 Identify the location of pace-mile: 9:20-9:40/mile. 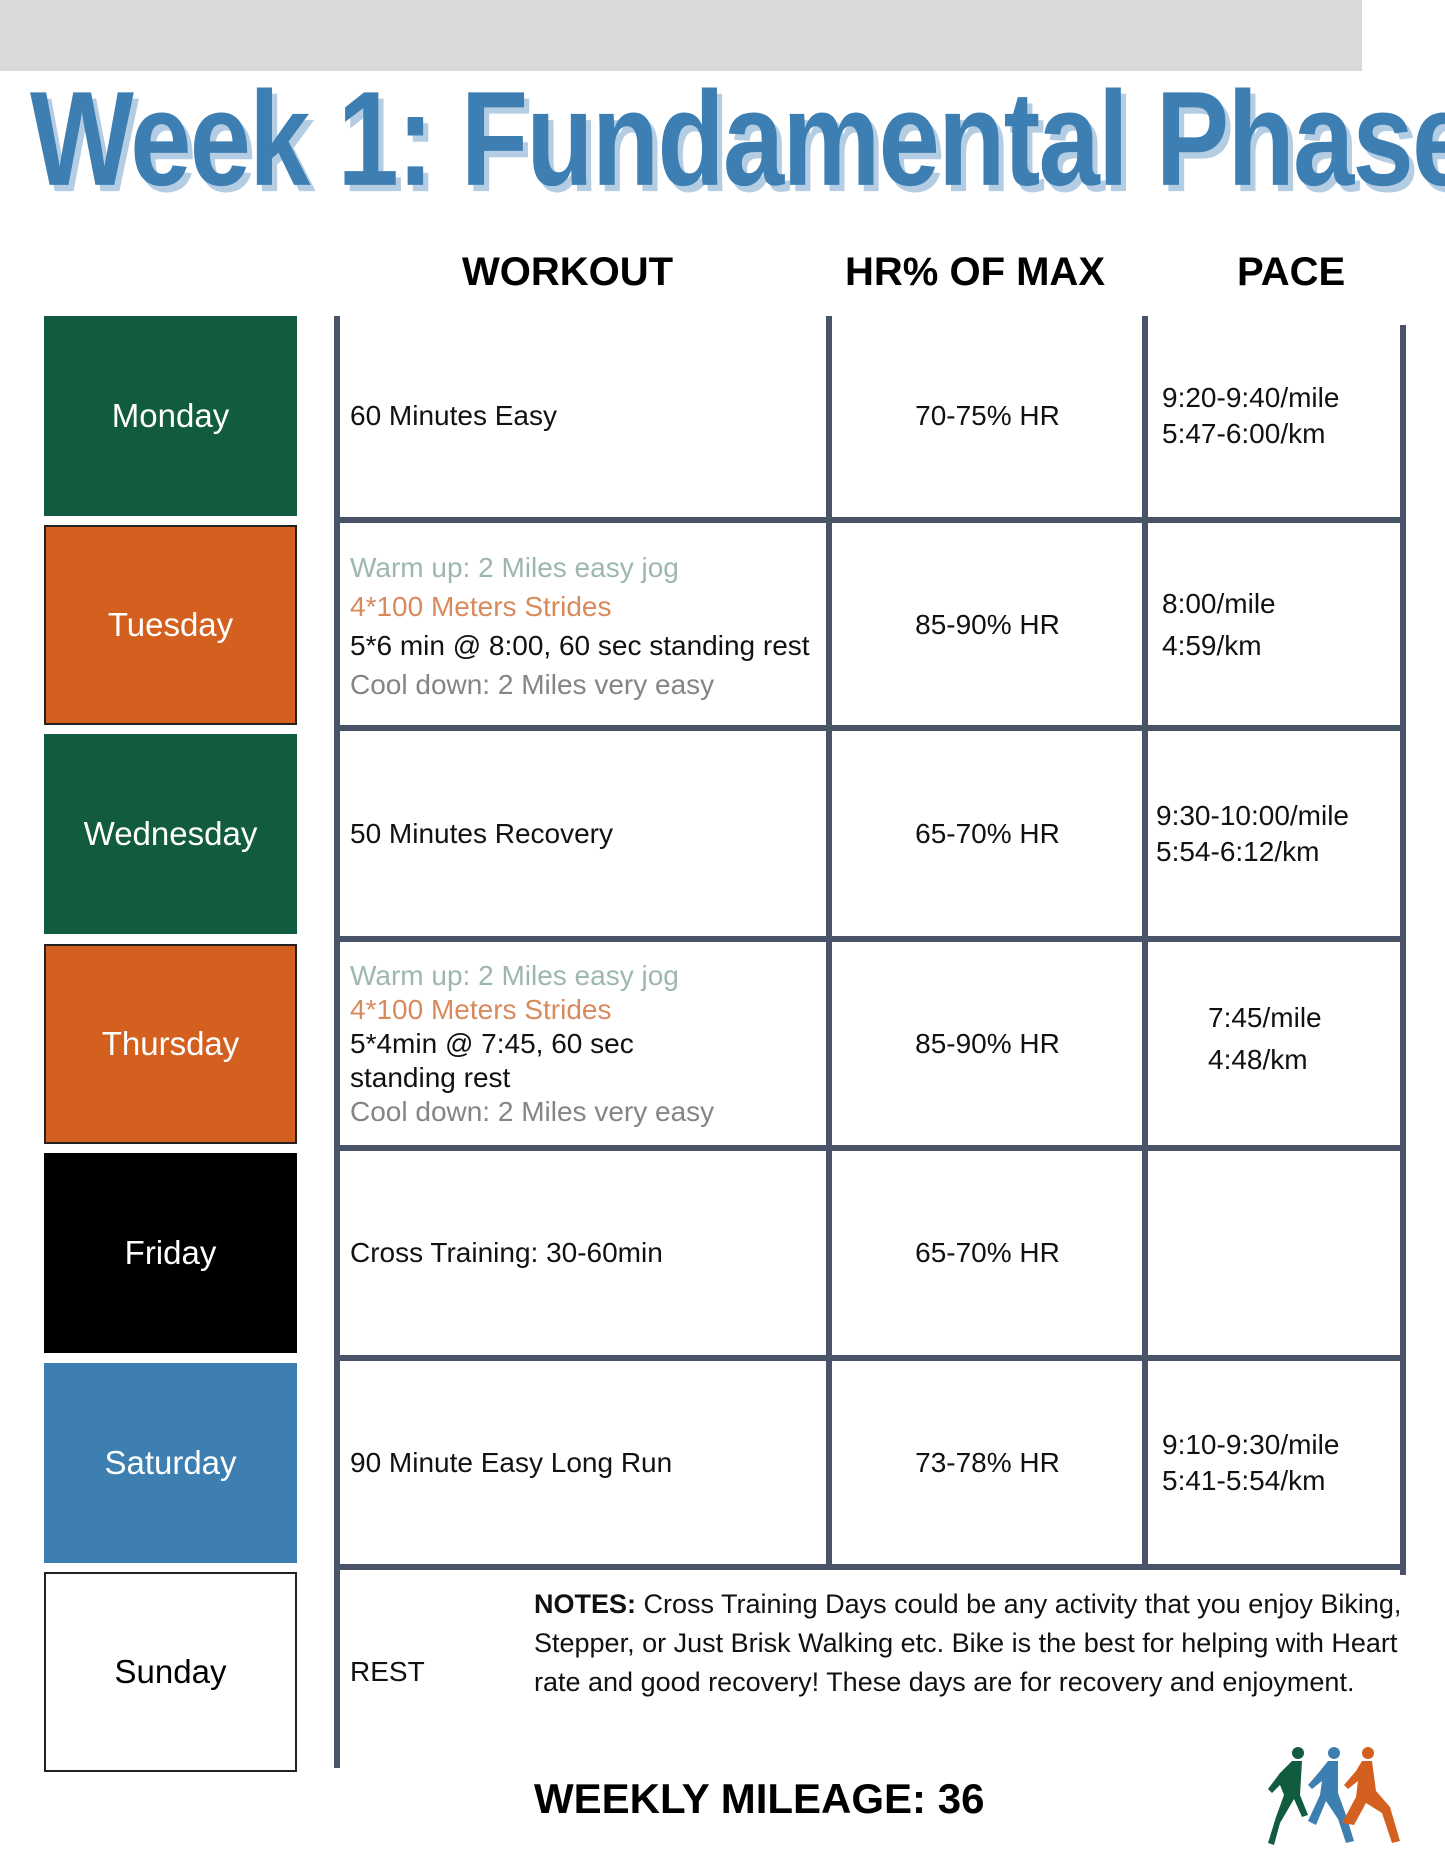
(1251, 397).